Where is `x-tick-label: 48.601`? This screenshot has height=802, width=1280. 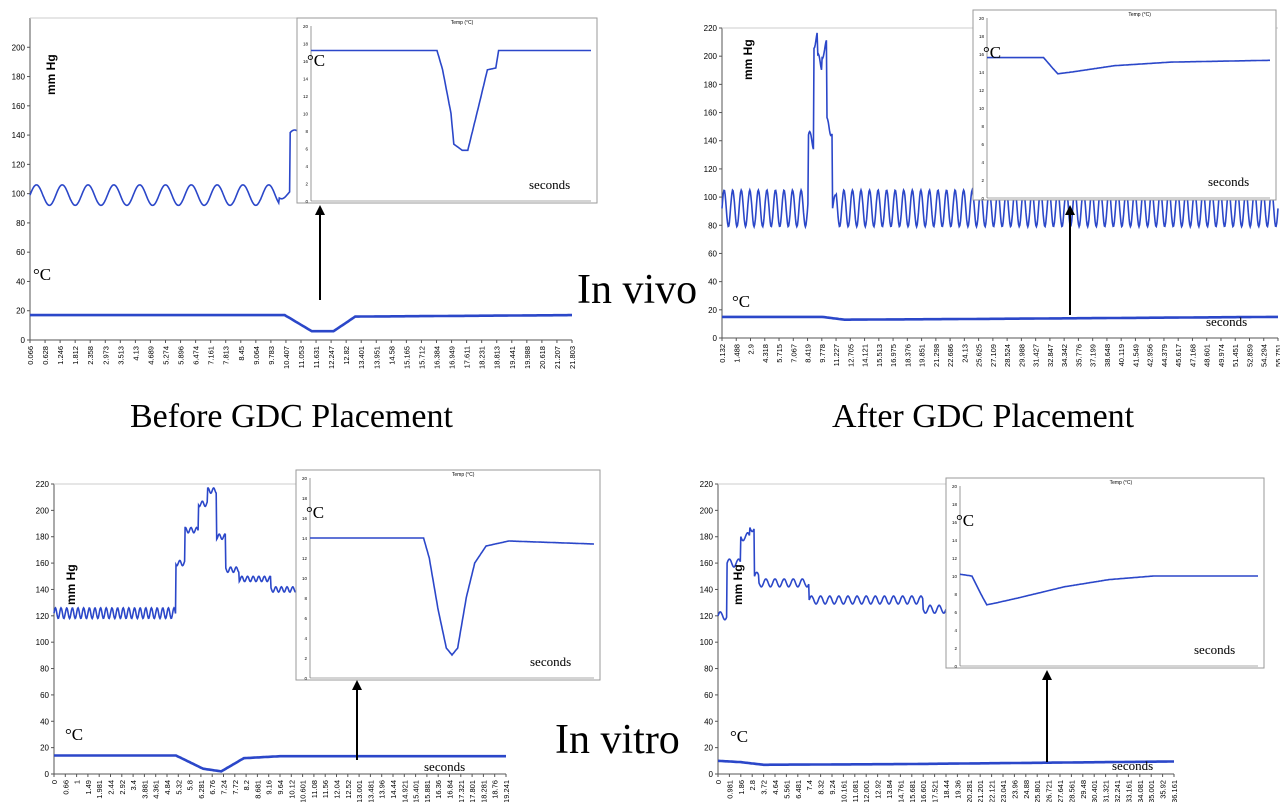
x-tick-label: 48.601 is located at coordinates (1207, 355).